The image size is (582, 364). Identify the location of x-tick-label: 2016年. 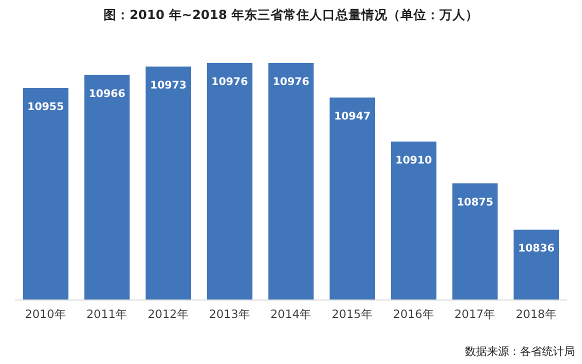
(413, 314).